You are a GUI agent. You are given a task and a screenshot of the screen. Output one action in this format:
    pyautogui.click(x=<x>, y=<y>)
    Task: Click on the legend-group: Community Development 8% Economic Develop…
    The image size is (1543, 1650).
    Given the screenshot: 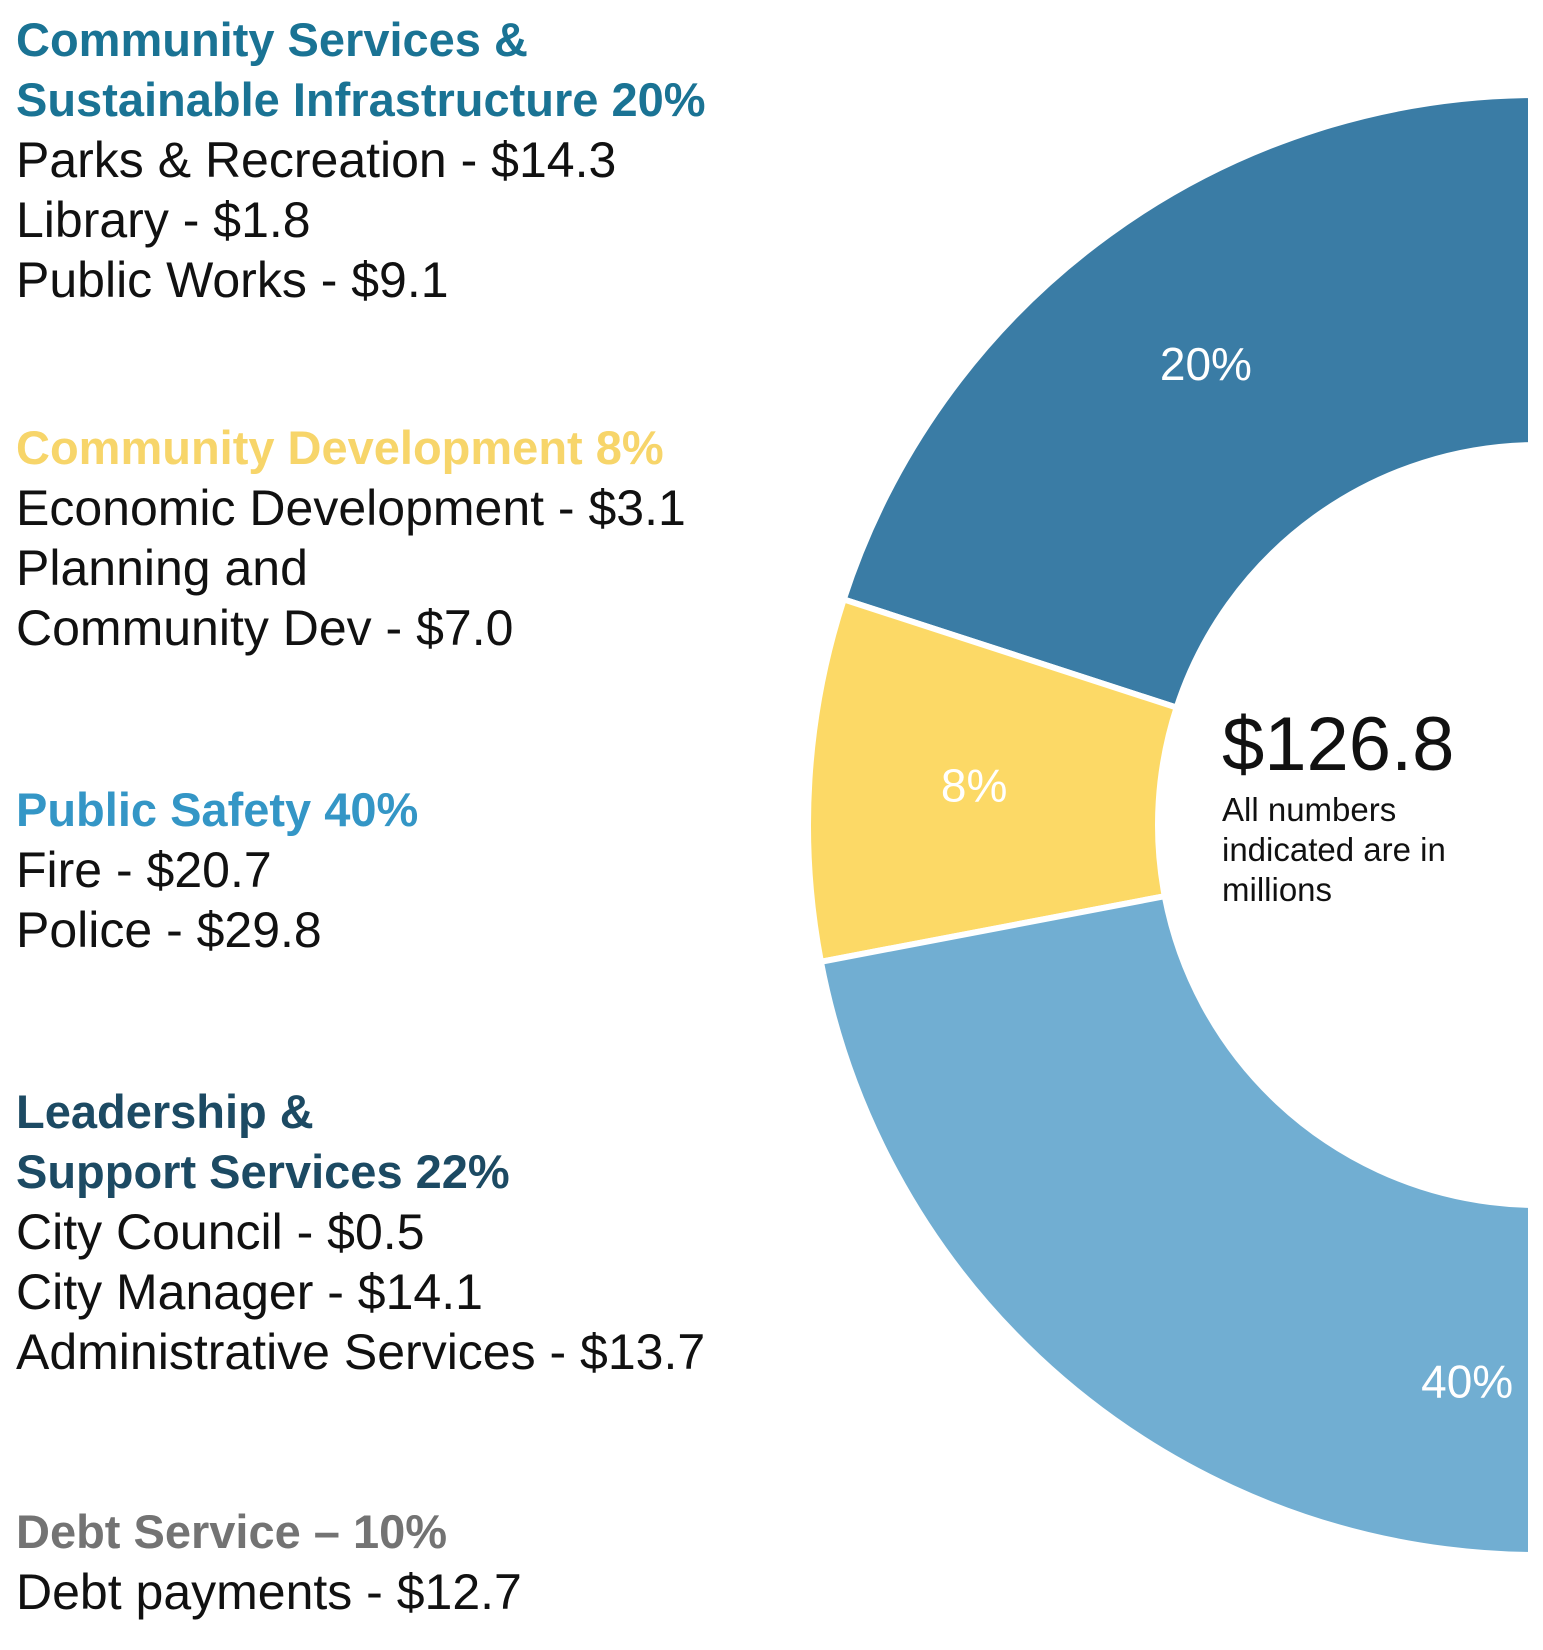 What is the action you would take?
    pyautogui.click(x=351, y=538)
    